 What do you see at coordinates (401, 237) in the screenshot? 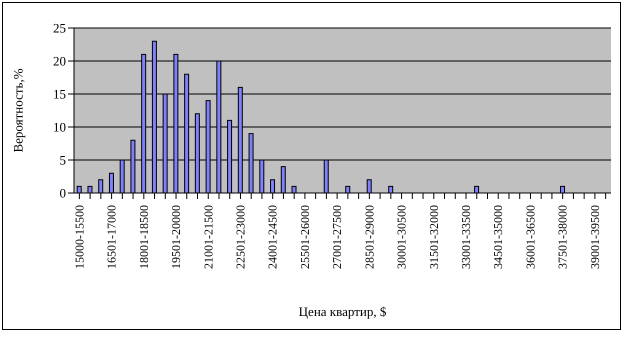
I see `x-tick-label: 30001-30500` at bounding box center [401, 237].